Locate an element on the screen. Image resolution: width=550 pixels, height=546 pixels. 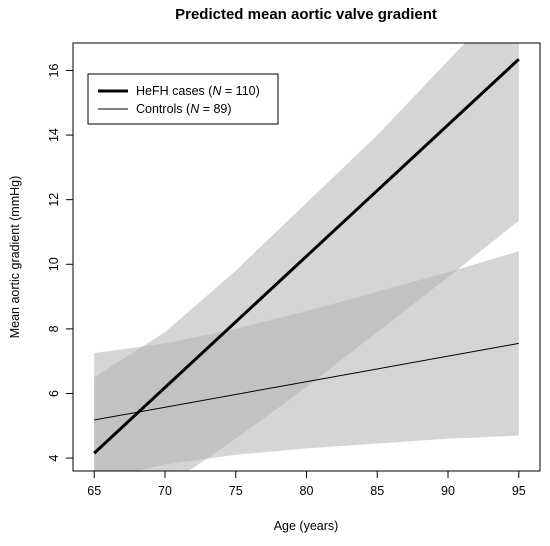
x-tick-label-65: 65 is located at coordinates (94, 491).